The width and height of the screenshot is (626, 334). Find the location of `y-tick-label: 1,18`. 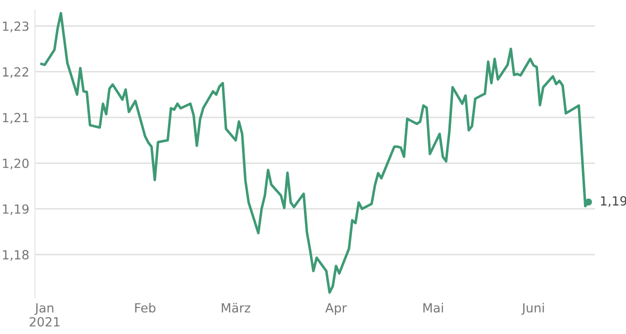

y-tick-label: 1,18 is located at coordinates (15, 255).